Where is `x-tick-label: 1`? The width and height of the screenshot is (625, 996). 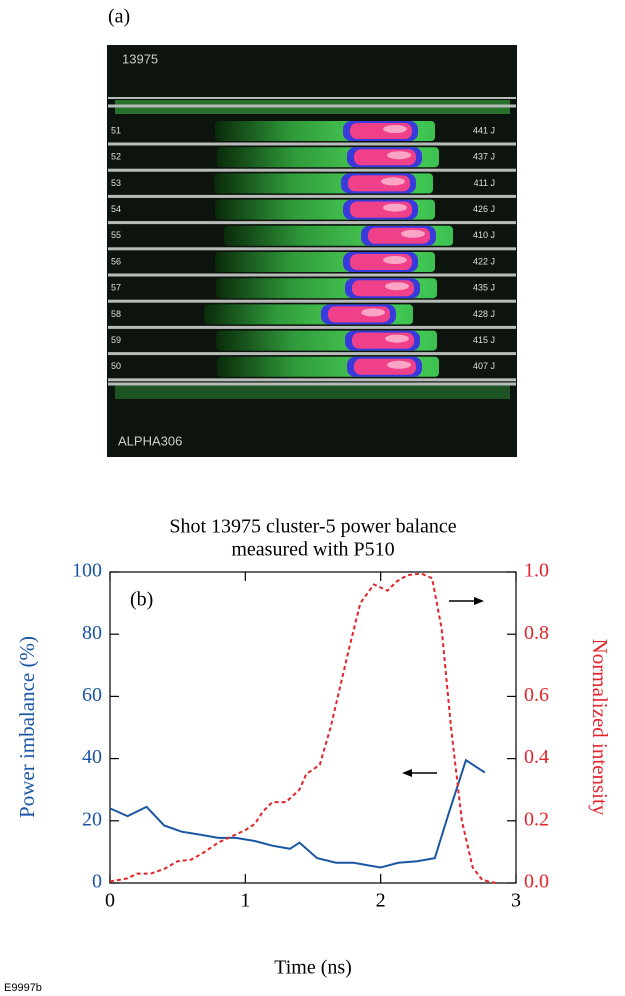
x-tick-label: 1 is located at coordinates (245, 901).